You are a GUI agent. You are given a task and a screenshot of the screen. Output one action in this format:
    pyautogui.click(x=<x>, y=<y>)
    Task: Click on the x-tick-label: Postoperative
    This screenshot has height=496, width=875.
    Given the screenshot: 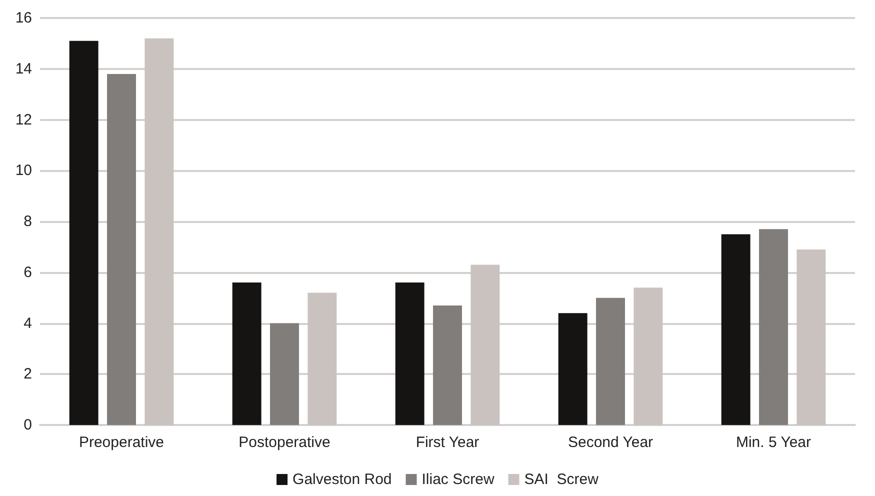 What is the action you would take?
    pyautogui.click(x=284, y=442)
    